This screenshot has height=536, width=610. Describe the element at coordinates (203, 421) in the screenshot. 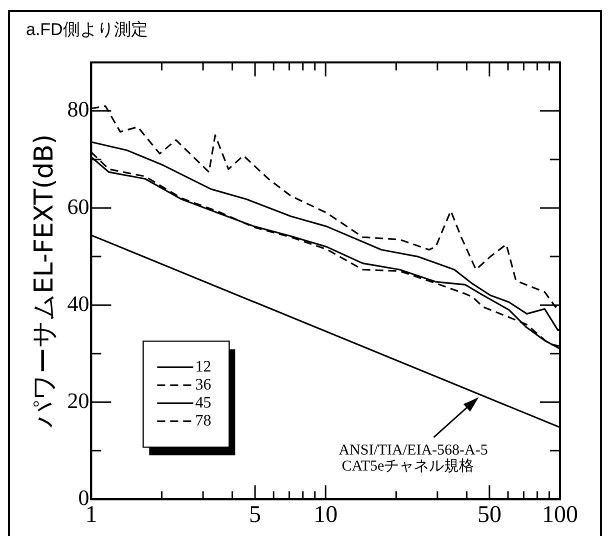

I see `legend-label: 78` at that location.